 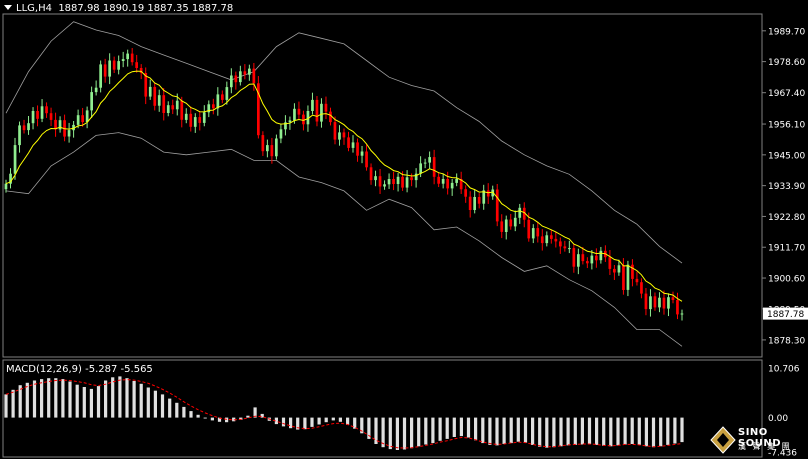 I want to click on logo-subtext: 漢 聲 集 團, so click(x=765, y=446).